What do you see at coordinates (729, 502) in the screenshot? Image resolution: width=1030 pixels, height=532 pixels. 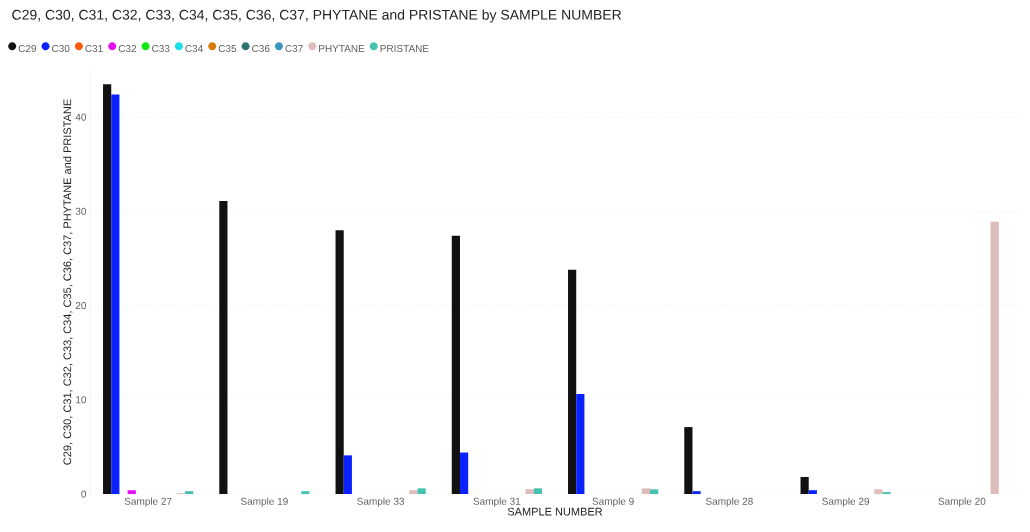 I see `x-tick-label: Sample 28` at bounding box center [729, 502].